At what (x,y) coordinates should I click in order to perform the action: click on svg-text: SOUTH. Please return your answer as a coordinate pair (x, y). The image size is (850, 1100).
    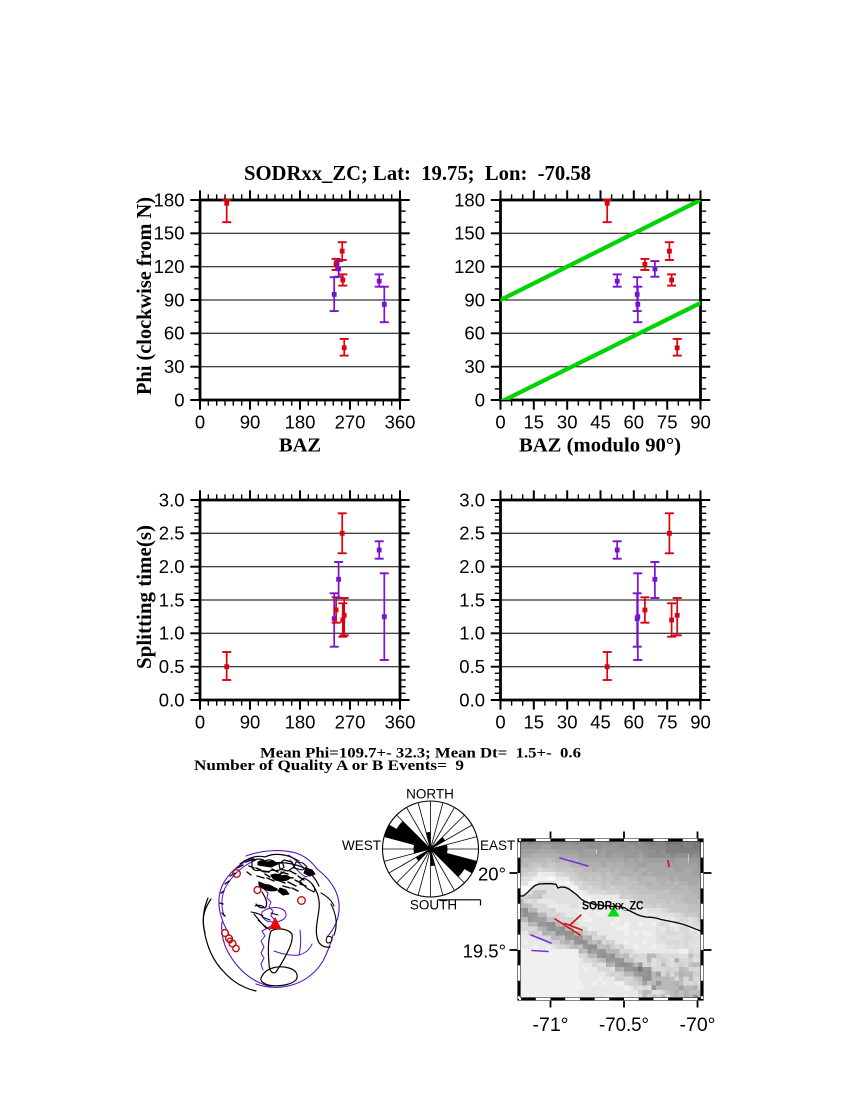
    Looking at the image, I should click on (433, 904).